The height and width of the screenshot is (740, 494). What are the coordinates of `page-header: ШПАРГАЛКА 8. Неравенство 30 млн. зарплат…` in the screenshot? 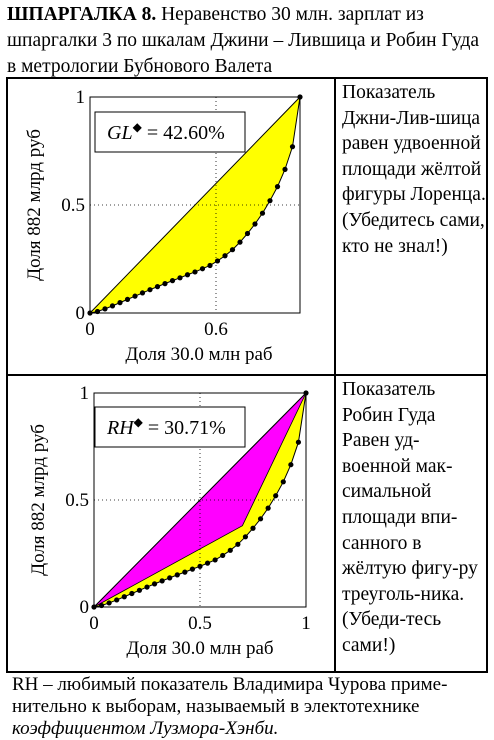 It's located at (249, 41).